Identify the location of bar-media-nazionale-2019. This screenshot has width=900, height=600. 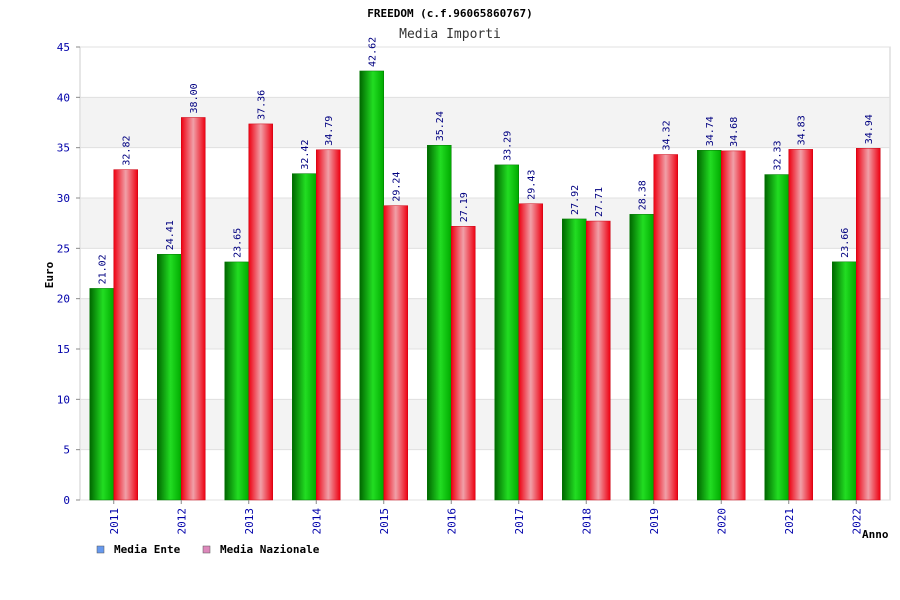
(665, 327).